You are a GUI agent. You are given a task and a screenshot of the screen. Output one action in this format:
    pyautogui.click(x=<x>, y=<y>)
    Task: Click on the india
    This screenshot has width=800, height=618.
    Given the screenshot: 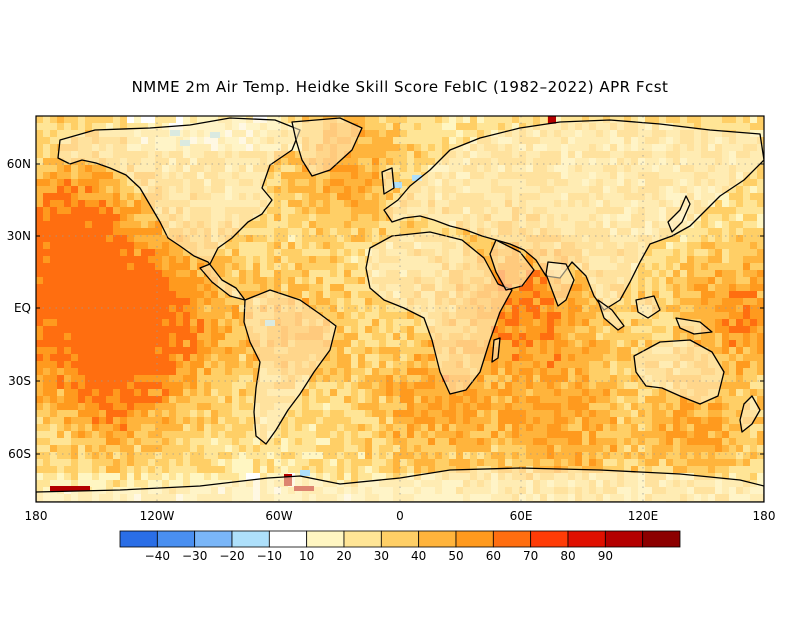 What is the action you would take?
    pyautogui.click(x=560, y=284)
    